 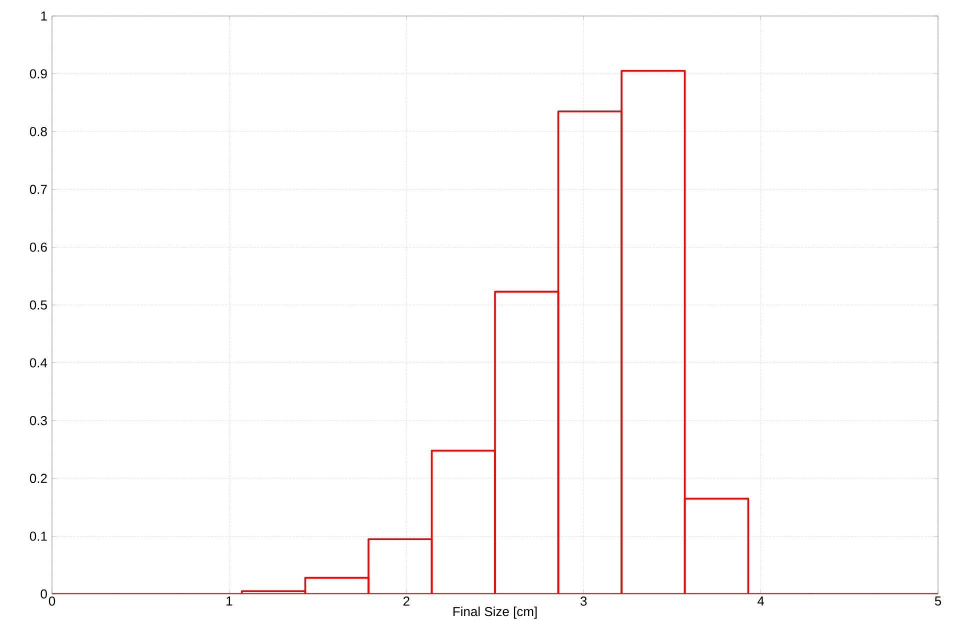 I want to click on y-tick-label: 0.5, so click(x=38, y=305).